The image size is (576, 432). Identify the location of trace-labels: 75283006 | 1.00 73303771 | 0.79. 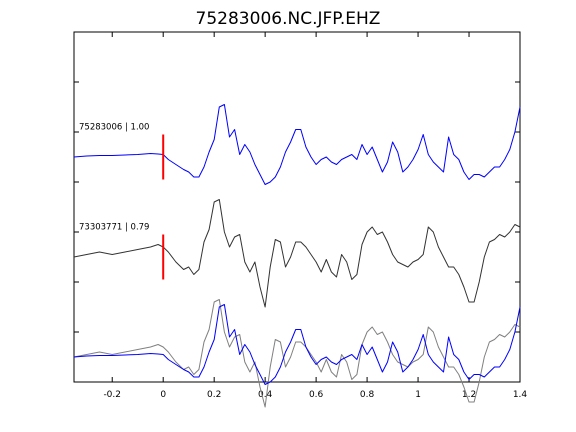
(114, 178).